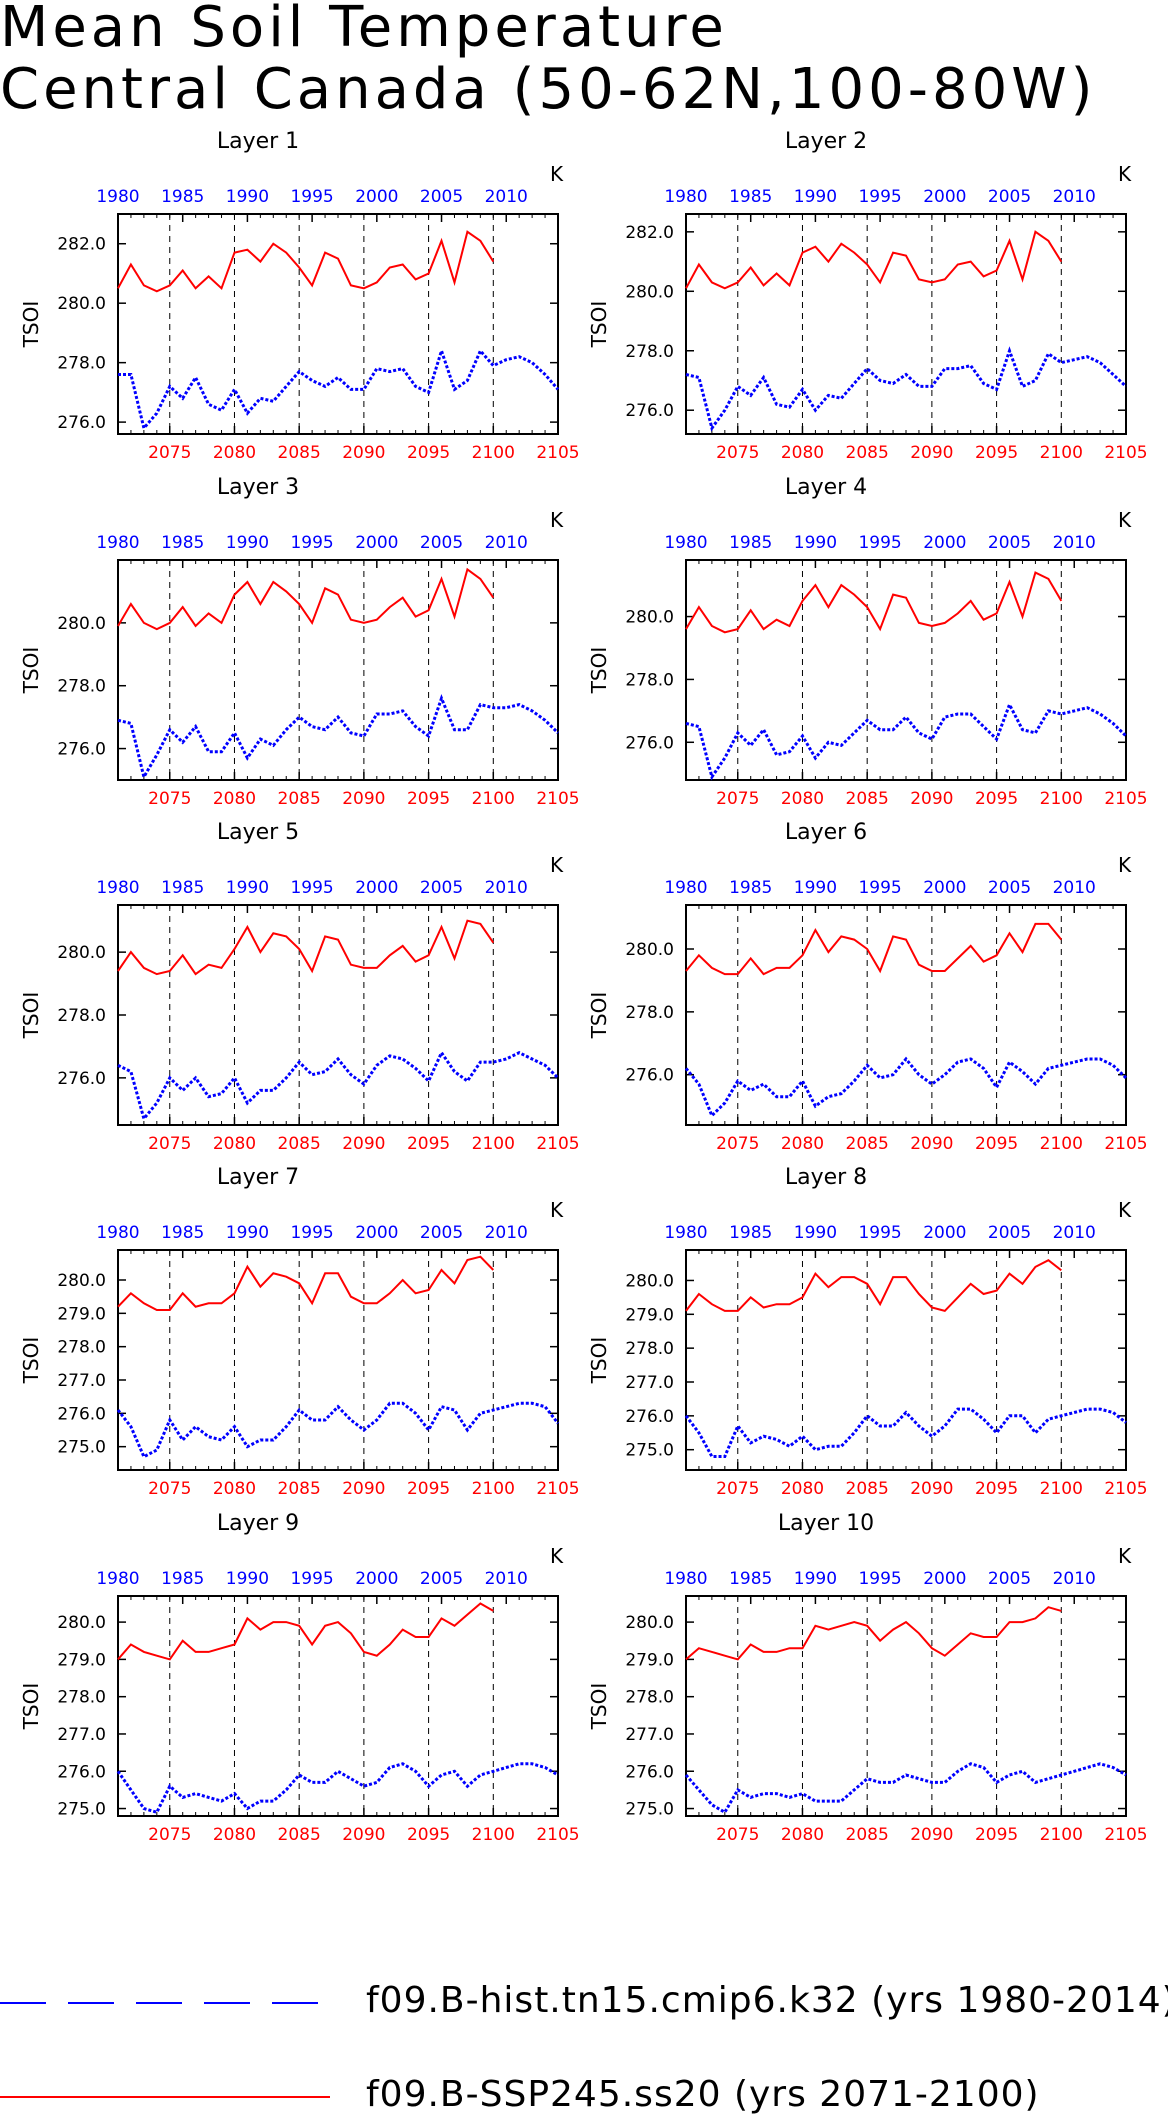  What do you see at coordinates (826, 1177) in the screenshot?
I see `panel-title: Layer 8` at bounding box center [826, 1177].